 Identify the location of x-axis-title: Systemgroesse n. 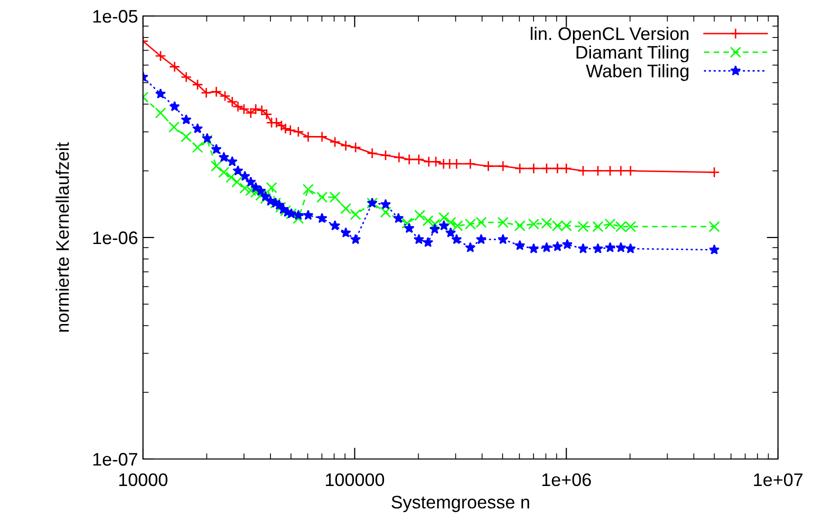
(461, 504).